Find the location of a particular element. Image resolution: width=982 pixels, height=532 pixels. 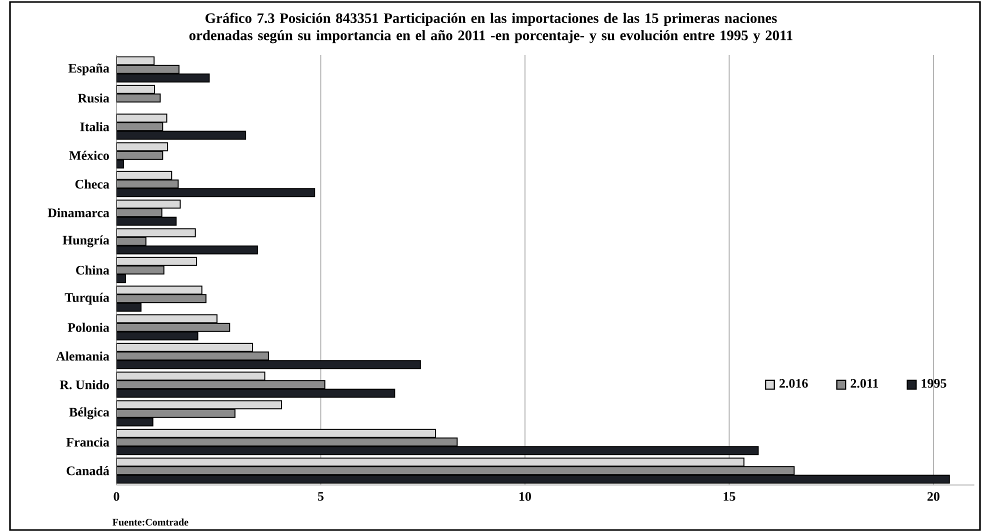

y-tick-label: Turquía is located at coordinates (87, 298).